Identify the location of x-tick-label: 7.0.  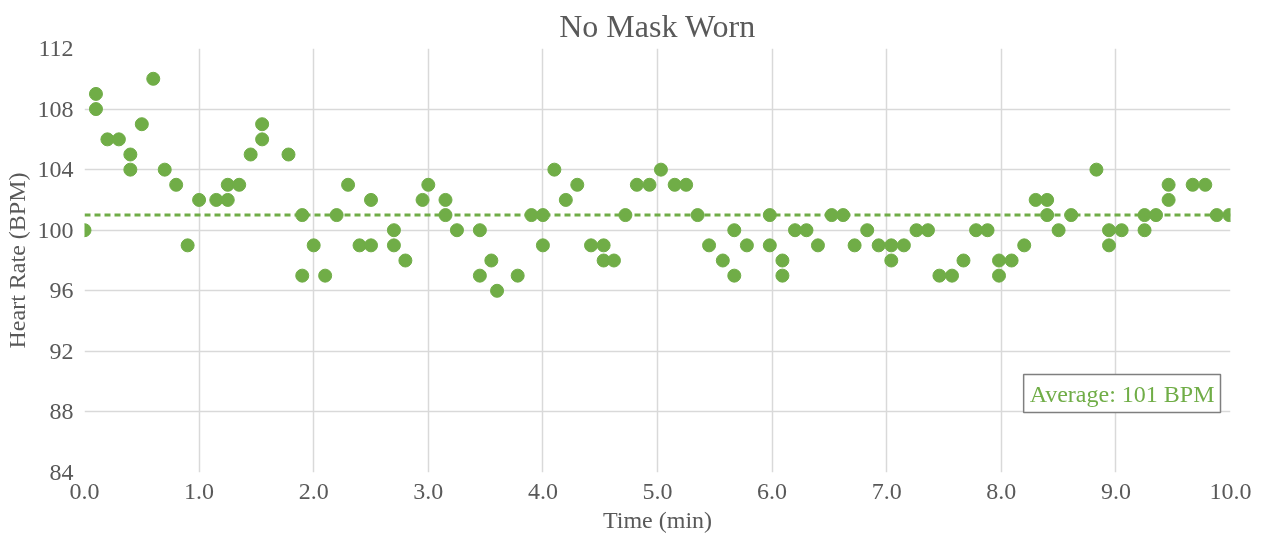
(886, 490).